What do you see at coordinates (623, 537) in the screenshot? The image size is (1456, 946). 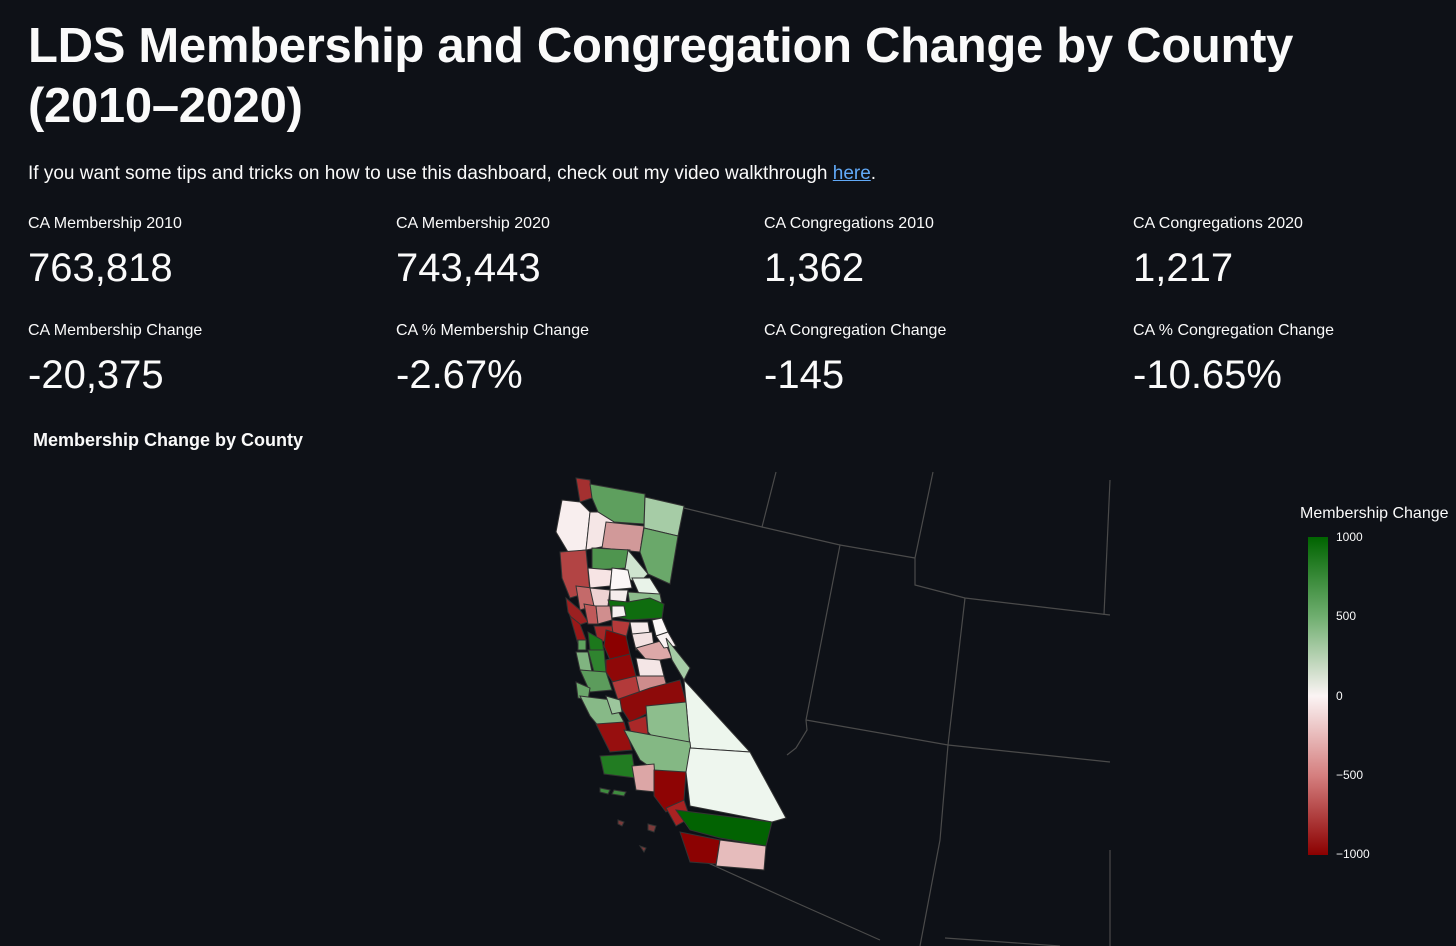 I see `county-shasta` at bounding box center [623, 537].